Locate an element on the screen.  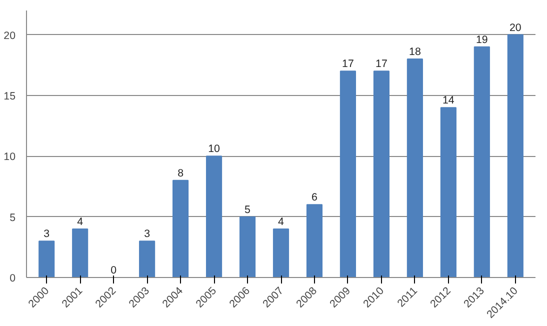
y-tick-label: 10 is located at coordinates (10, 157).